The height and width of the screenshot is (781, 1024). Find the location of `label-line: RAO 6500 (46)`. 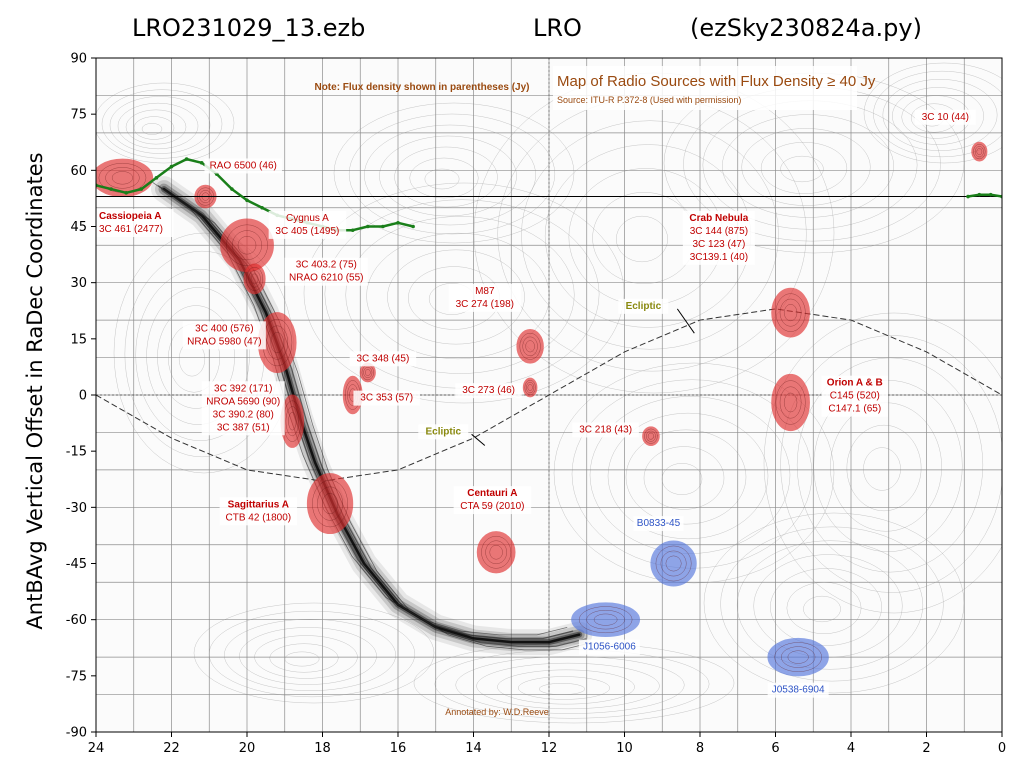

label-line: RAO 6500 (46) is located at coordinates (243, 165).